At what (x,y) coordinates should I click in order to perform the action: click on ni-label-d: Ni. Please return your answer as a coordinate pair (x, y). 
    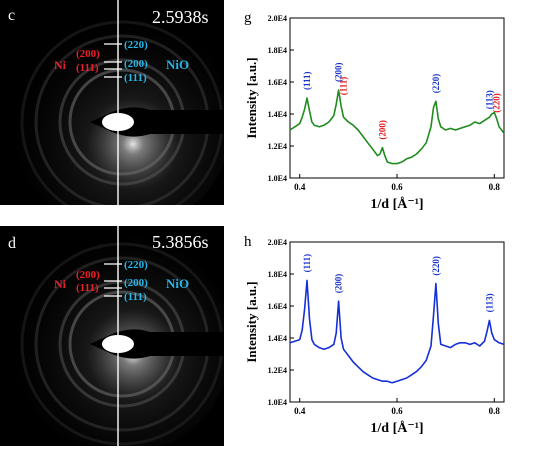
    Looking at the image, I should click on (60, 284).